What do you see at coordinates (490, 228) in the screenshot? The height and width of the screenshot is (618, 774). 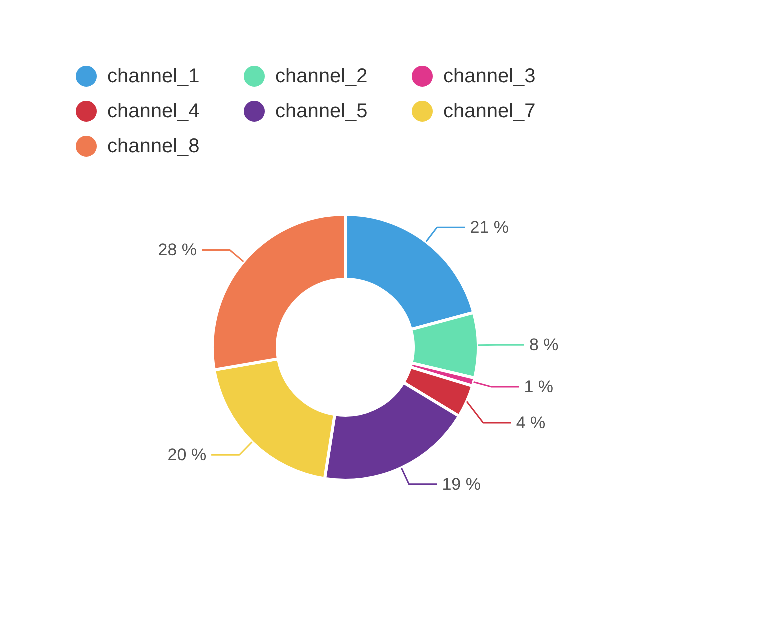 I see `data-label: 21 %` at bounding box center [490, 228].